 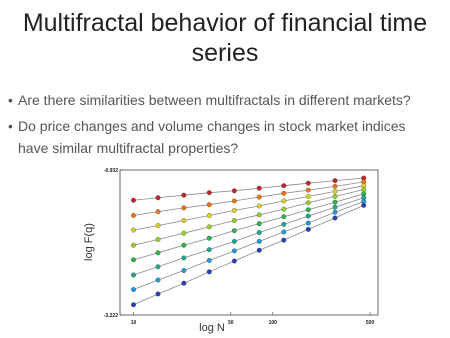 I want to click on y-tick-label: -3.222, so click(x=111, y=316).